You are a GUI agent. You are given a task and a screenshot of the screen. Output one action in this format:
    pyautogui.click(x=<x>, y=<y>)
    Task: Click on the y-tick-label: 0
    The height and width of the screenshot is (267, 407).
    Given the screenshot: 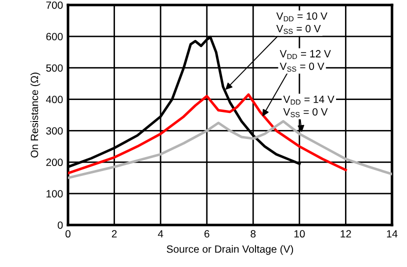 What is the action you would take?
    pyautogui.click(x=60, y=225)
    